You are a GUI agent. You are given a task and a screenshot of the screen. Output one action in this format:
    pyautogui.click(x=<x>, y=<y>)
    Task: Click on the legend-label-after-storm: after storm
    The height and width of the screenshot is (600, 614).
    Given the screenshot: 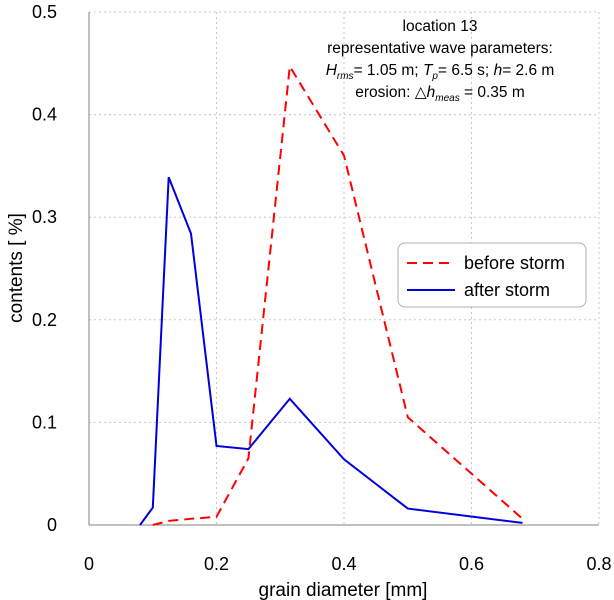 What is the action you would take?
    pyautogui.click(x=507, y=290)
    